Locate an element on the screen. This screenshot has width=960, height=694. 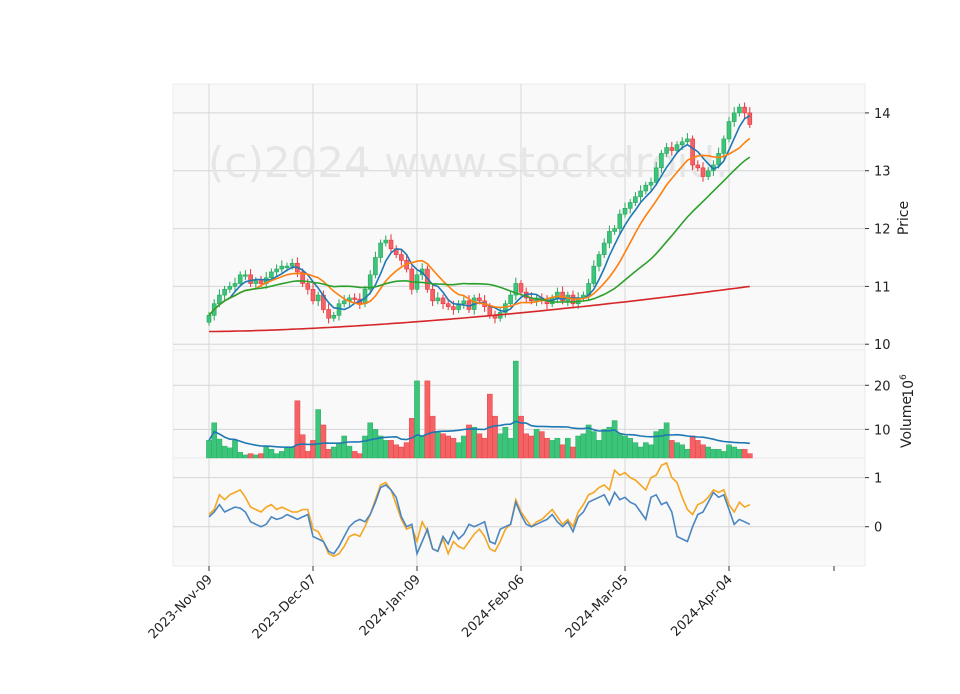
price-tick-label: 10 is located at coordinates (882, 345).